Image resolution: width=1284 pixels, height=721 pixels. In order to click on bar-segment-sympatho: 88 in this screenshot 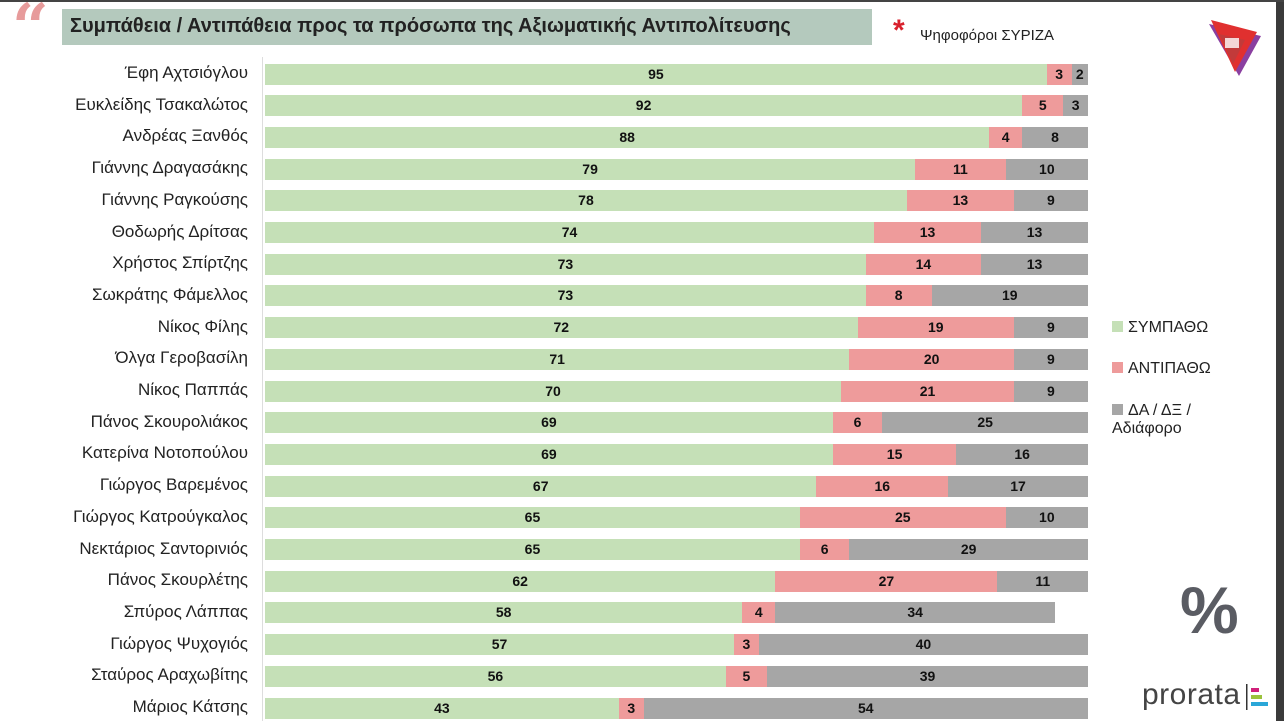, I will do `click(627, 137)`.